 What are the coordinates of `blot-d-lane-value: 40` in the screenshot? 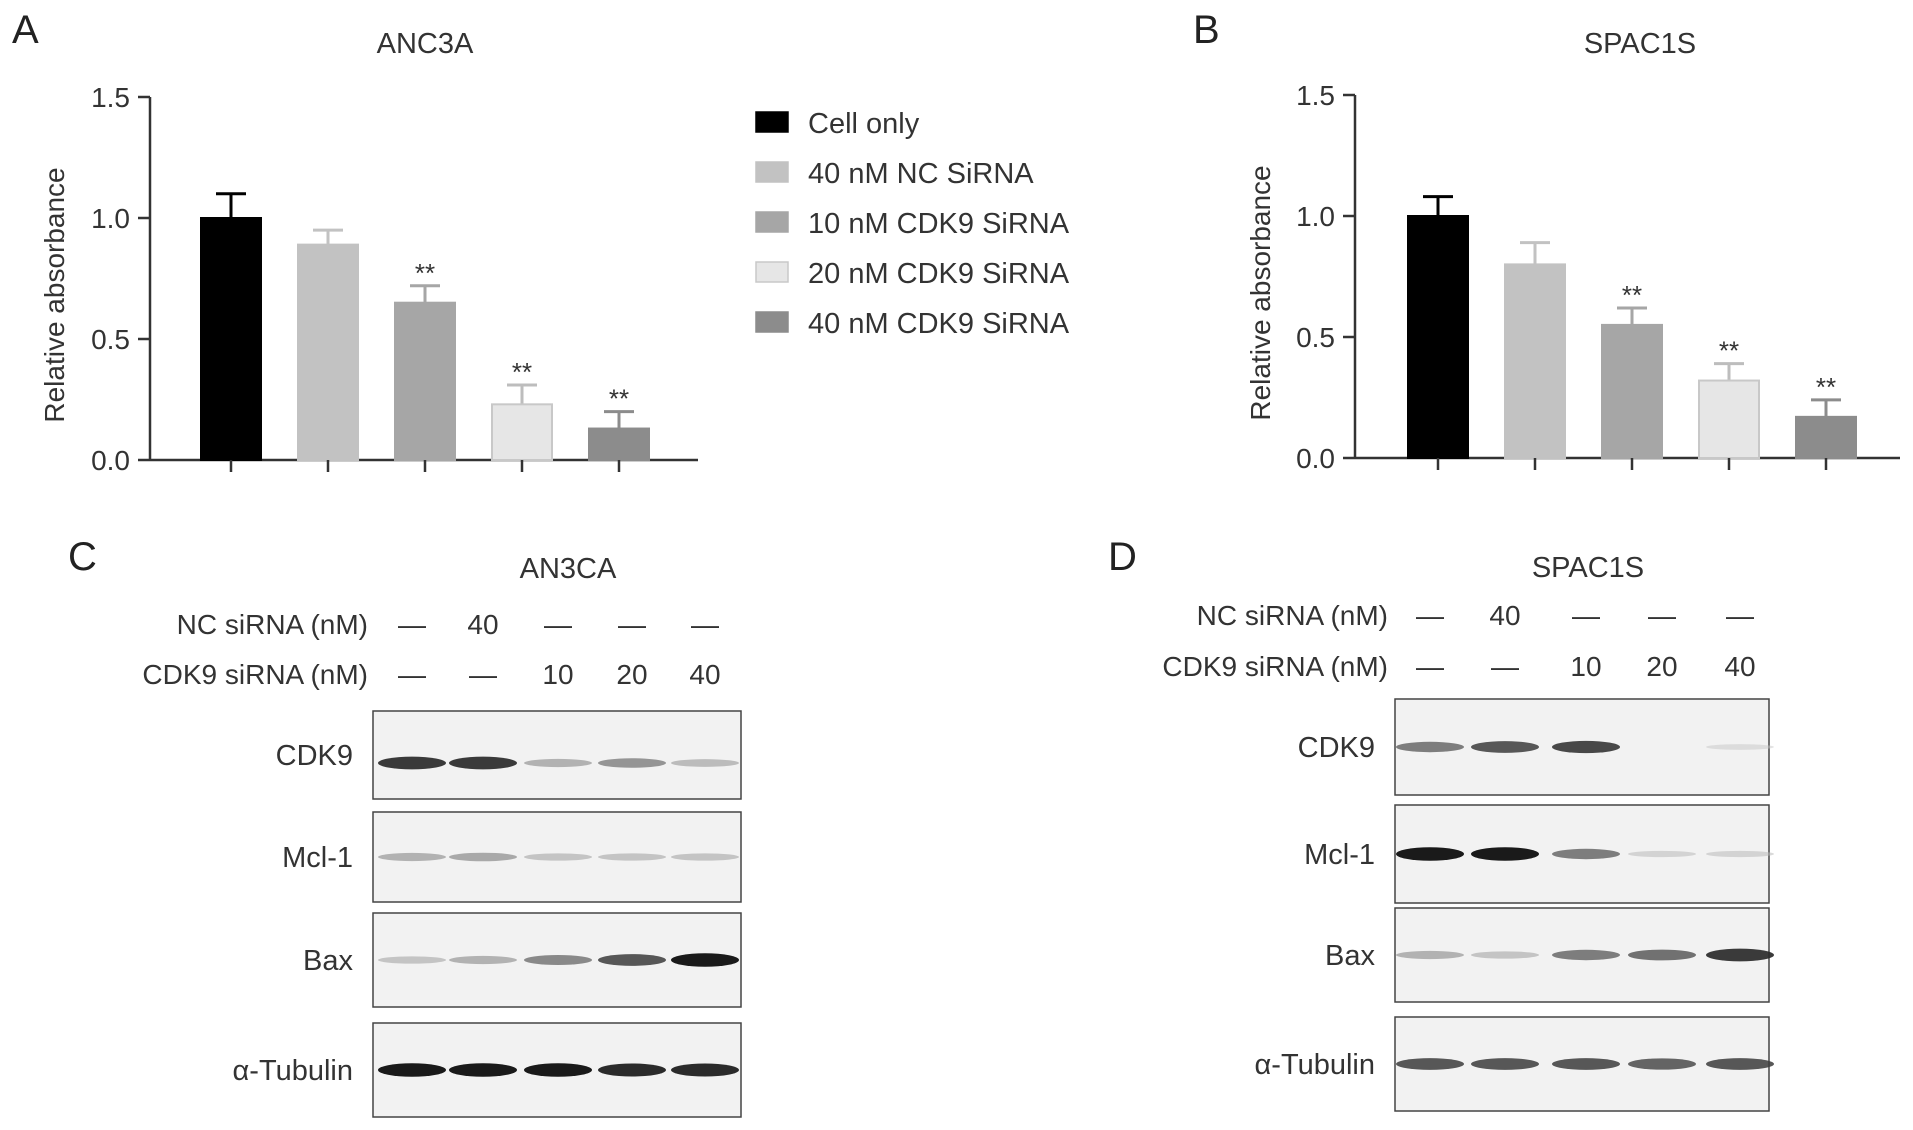 It's located at (1504, 615).